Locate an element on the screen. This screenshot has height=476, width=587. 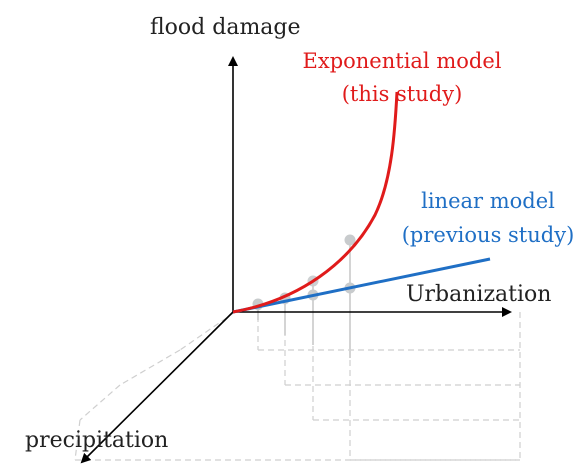
linear-model-label-line2: (previous study) is located at coordinates (488, 235).